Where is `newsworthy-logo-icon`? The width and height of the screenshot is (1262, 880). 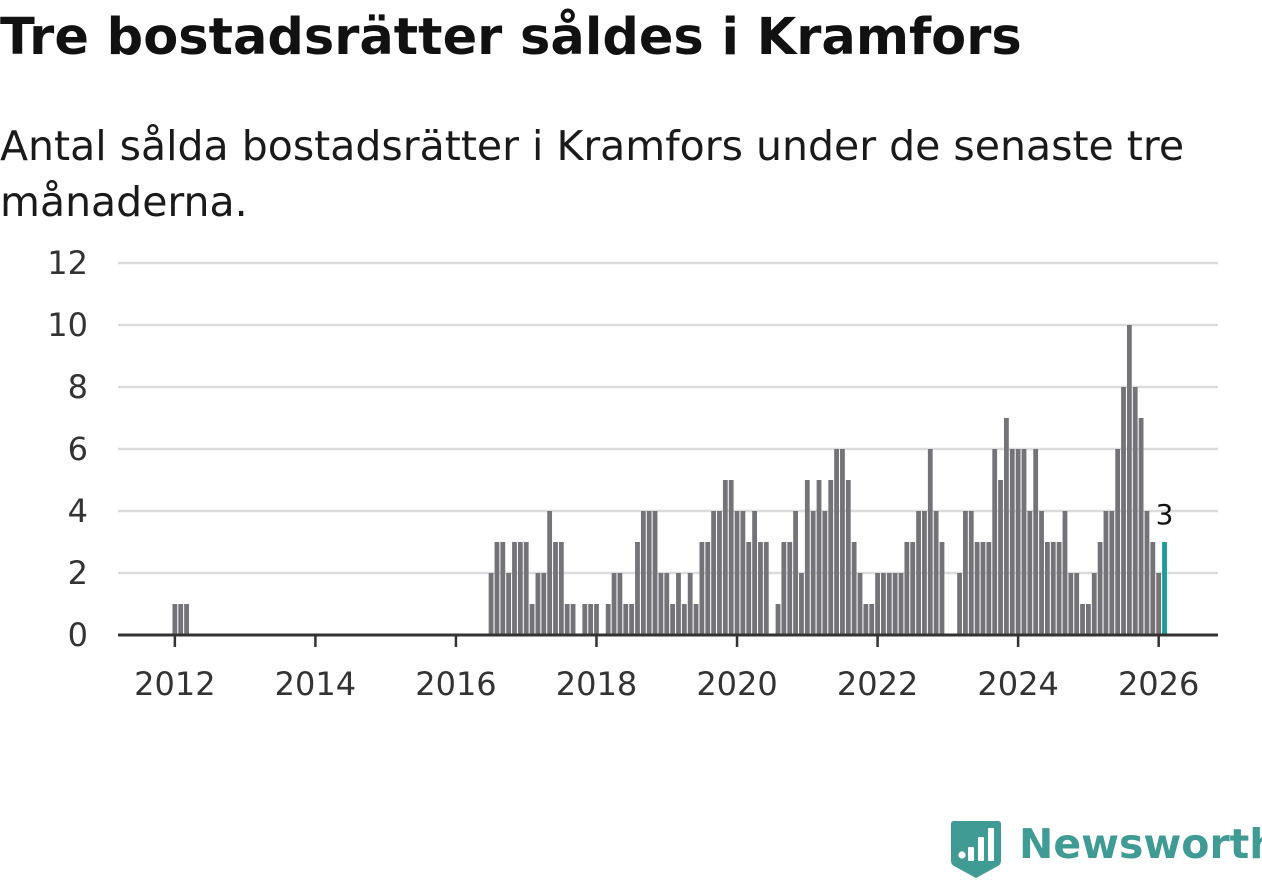 newsworthy-logo-icon is located at coordinates (976, 849).